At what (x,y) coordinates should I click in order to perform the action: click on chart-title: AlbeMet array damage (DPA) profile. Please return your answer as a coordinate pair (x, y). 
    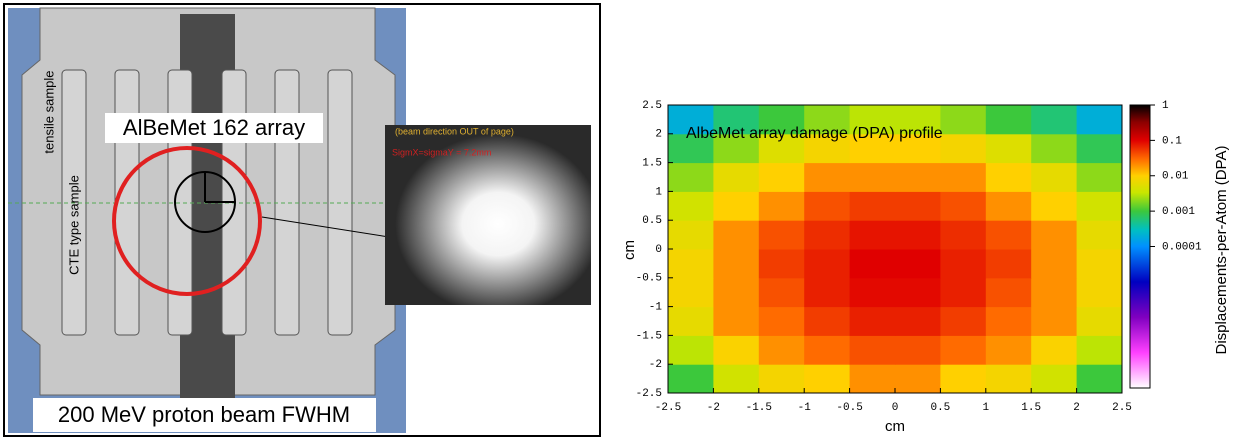
    Looking at the image, I should click on (814, 133).